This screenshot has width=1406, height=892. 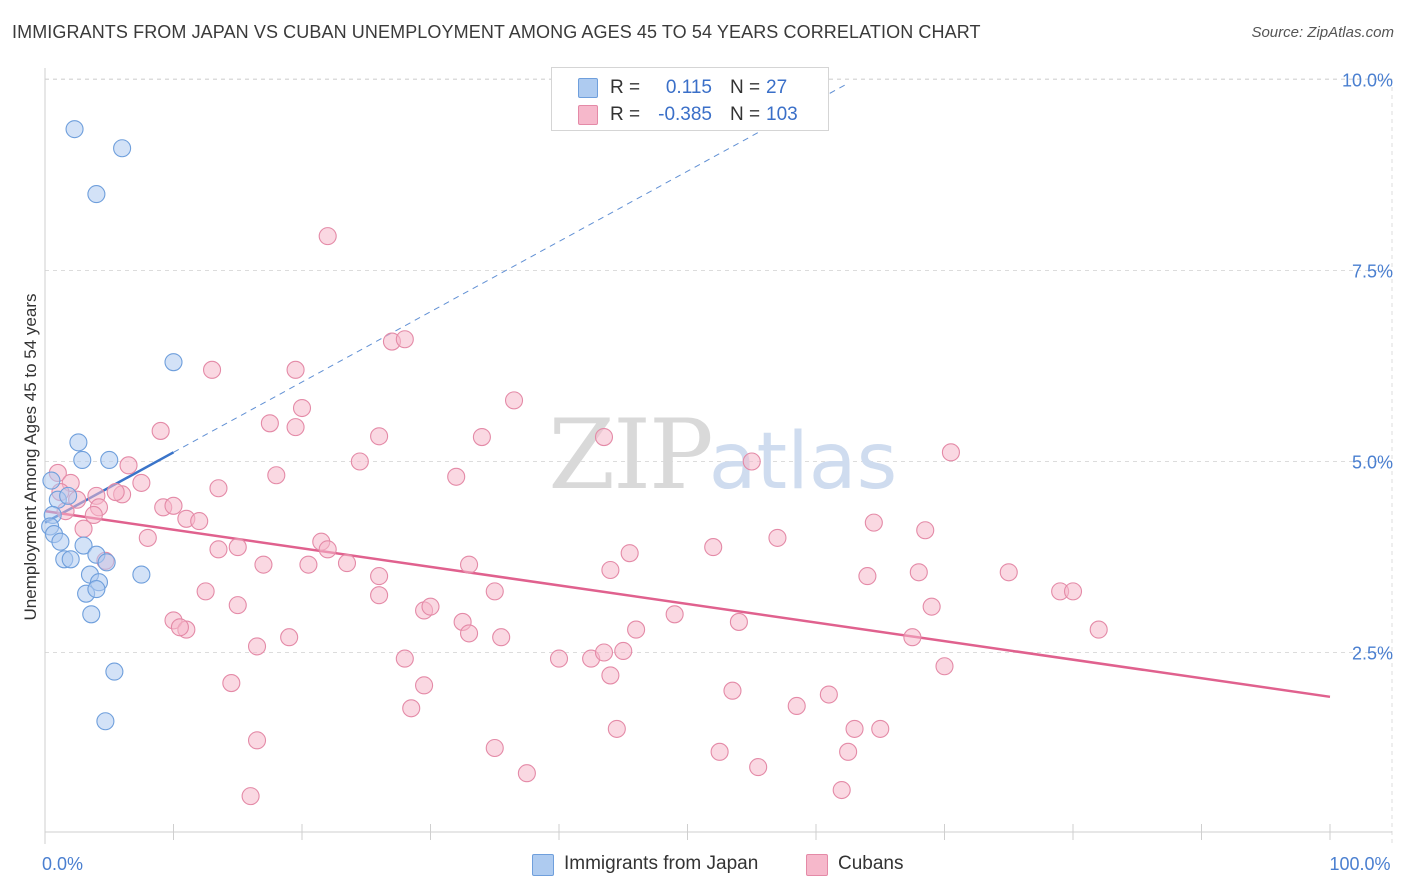 I want to click on japan-legend-swatch, so click(x=543, y=865).